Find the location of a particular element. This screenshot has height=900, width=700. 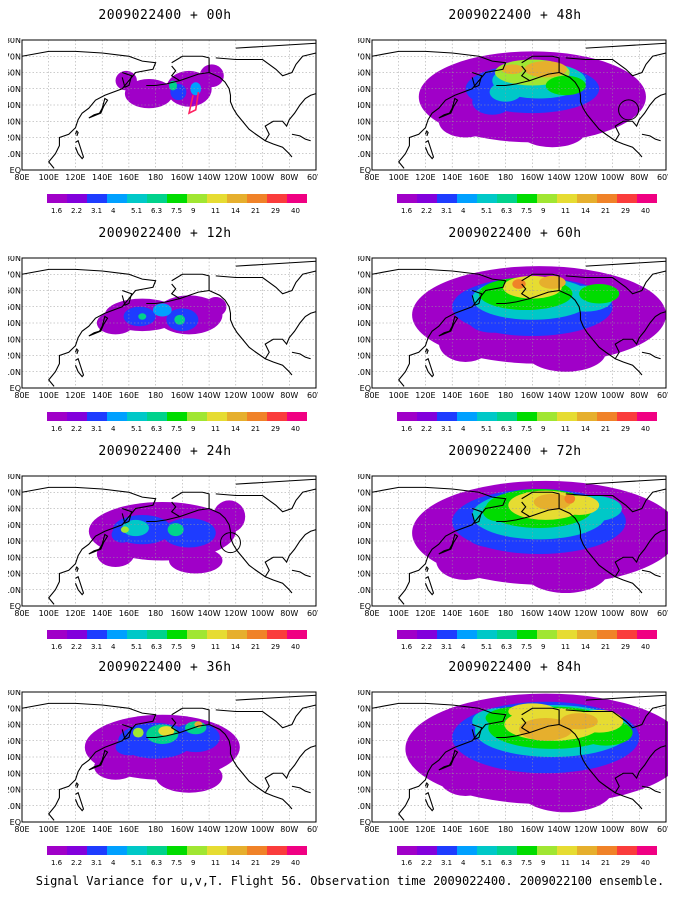

lon-label: 140W is located at coordinates (558, 395).